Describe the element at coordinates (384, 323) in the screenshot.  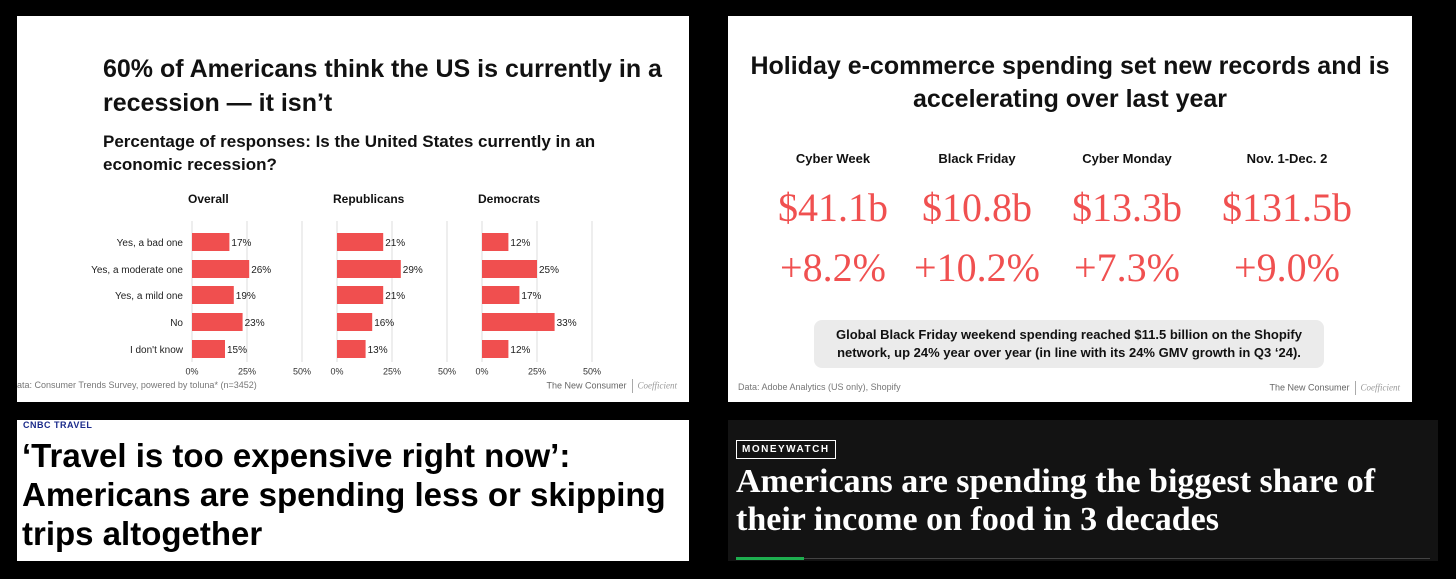
I see `data-label: 16%` at that location.